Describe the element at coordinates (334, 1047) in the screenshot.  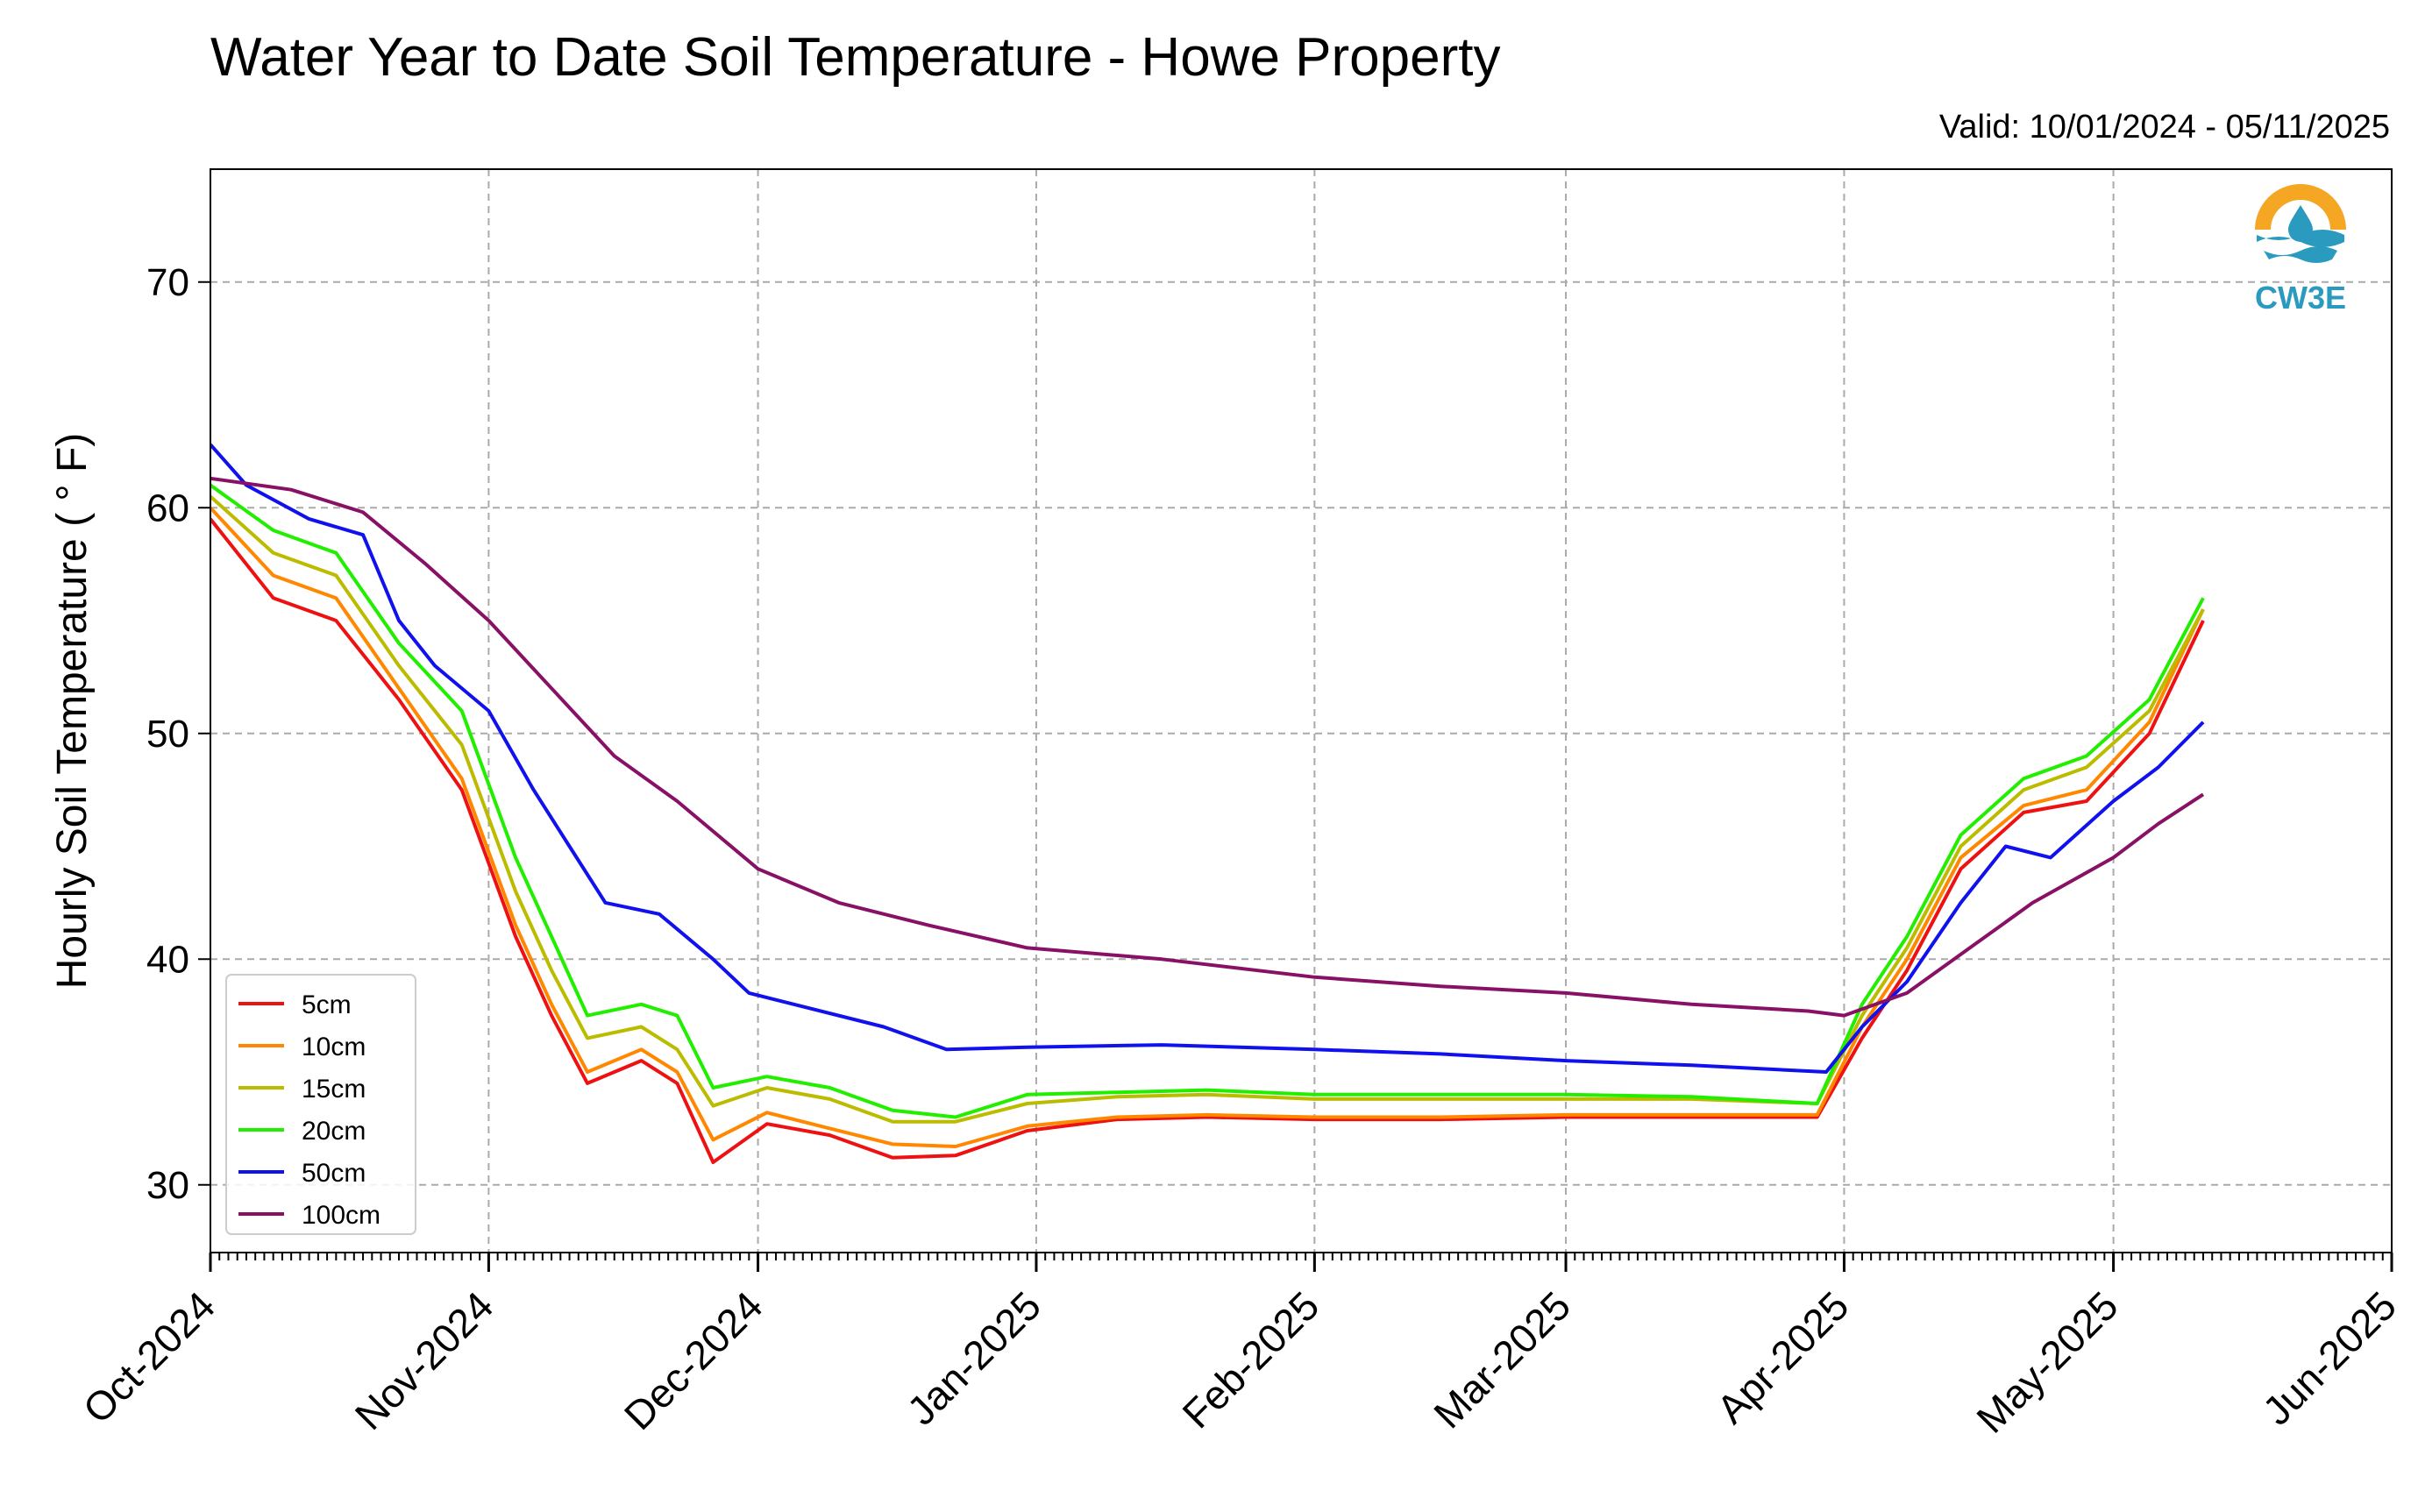
I see `legend-label: 10cm` at that location.